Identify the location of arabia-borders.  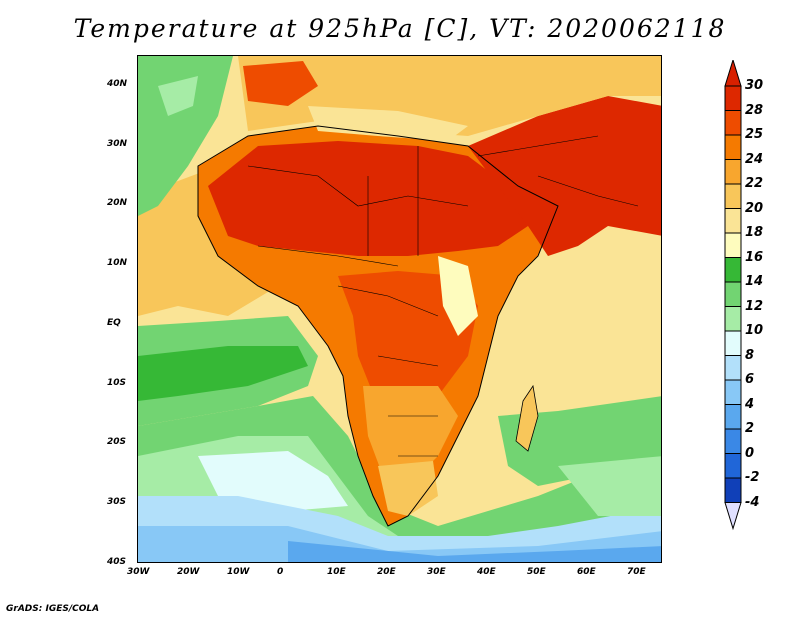
(558, 171).